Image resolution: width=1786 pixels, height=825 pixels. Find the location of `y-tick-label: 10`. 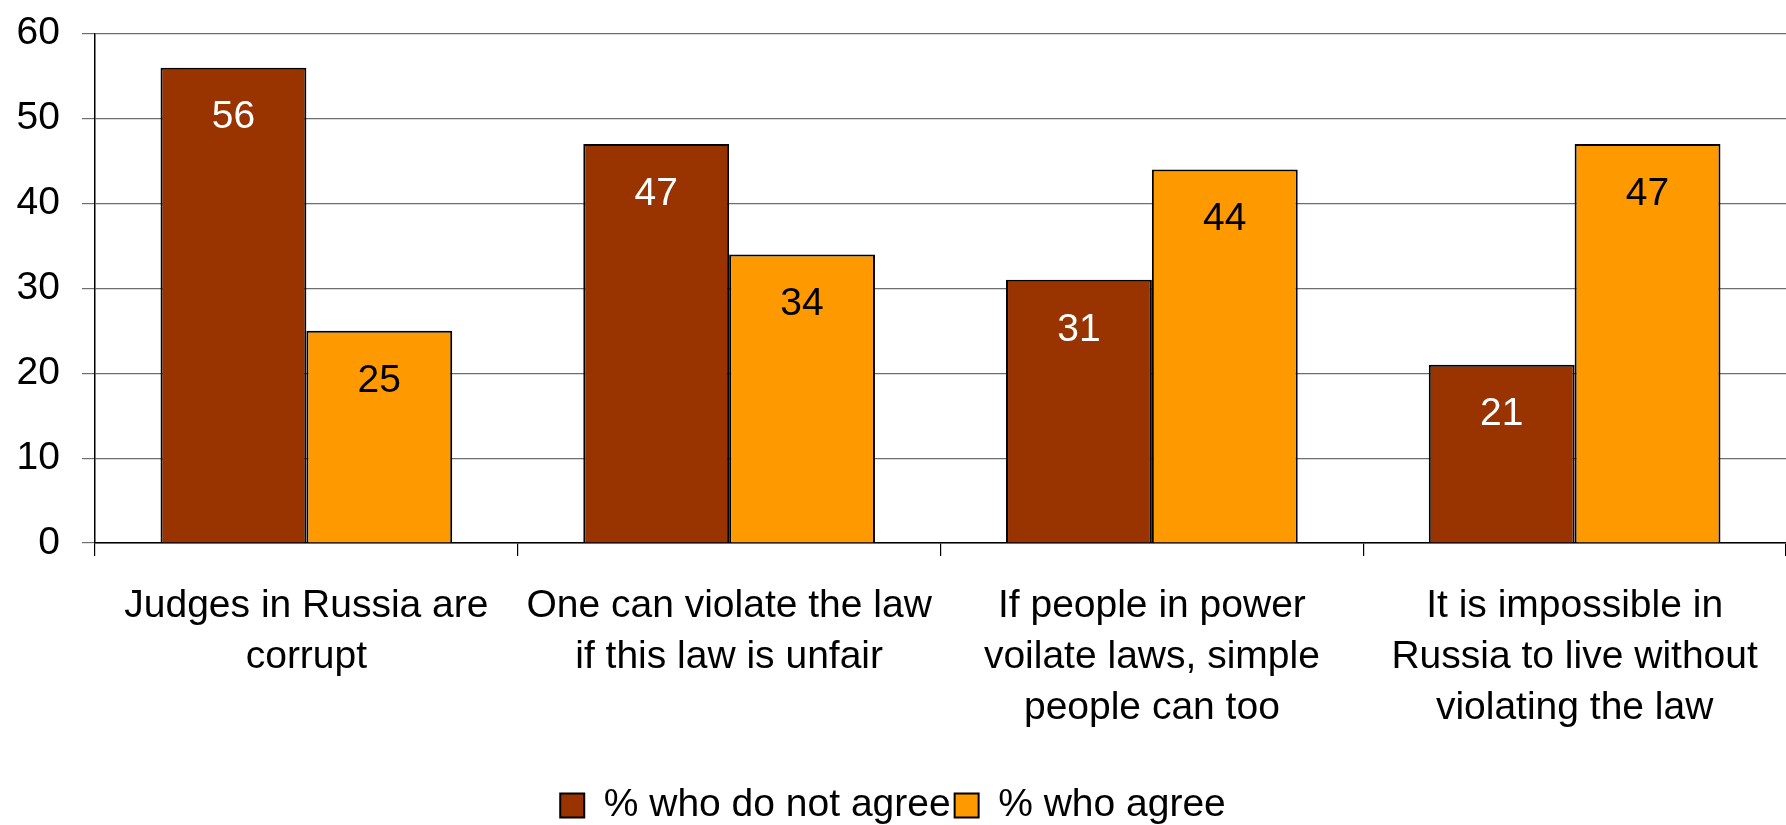

y-tick-label: 10 is located at coordinates (38, 455).